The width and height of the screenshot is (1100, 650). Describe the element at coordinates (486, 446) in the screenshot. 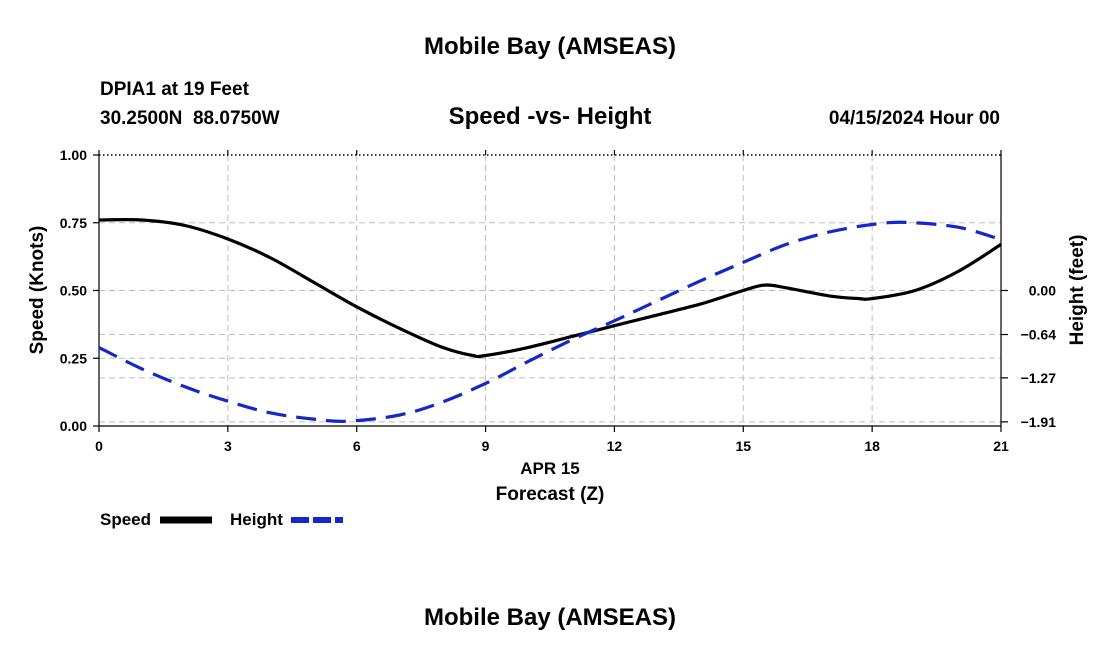

I see `x-tick-label-9: 9` at that location.